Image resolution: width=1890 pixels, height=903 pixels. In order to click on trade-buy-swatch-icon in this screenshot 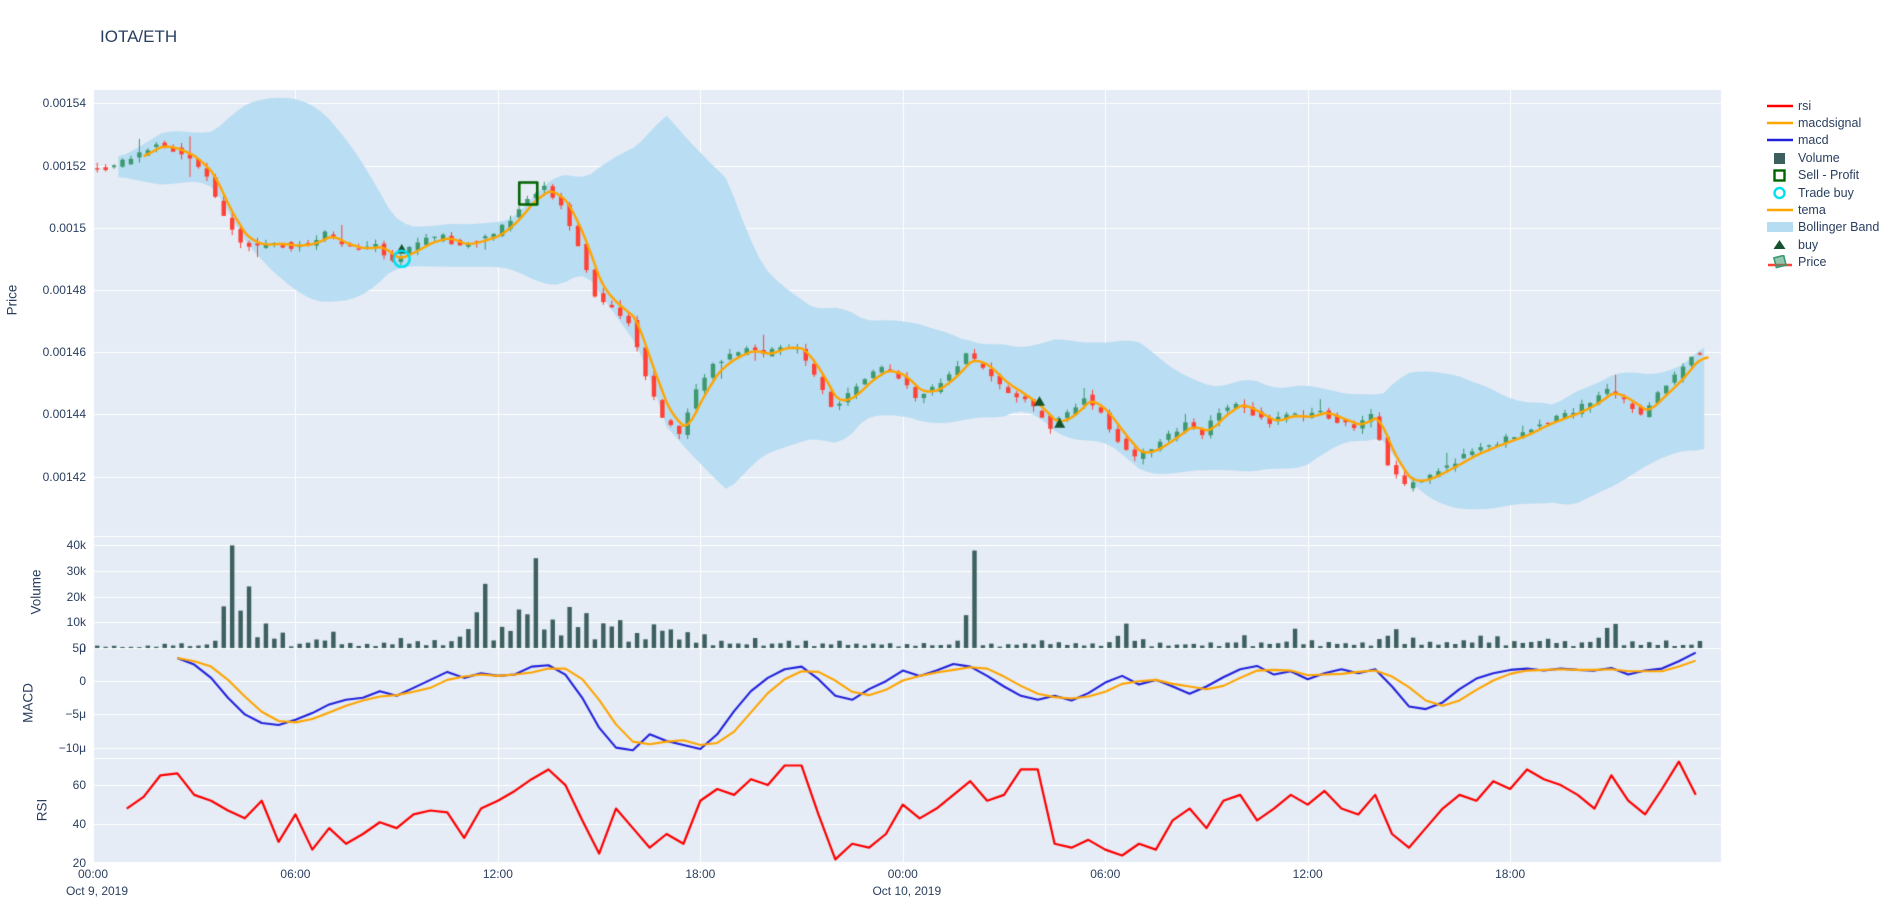, I will do `click(1779, 192)`.